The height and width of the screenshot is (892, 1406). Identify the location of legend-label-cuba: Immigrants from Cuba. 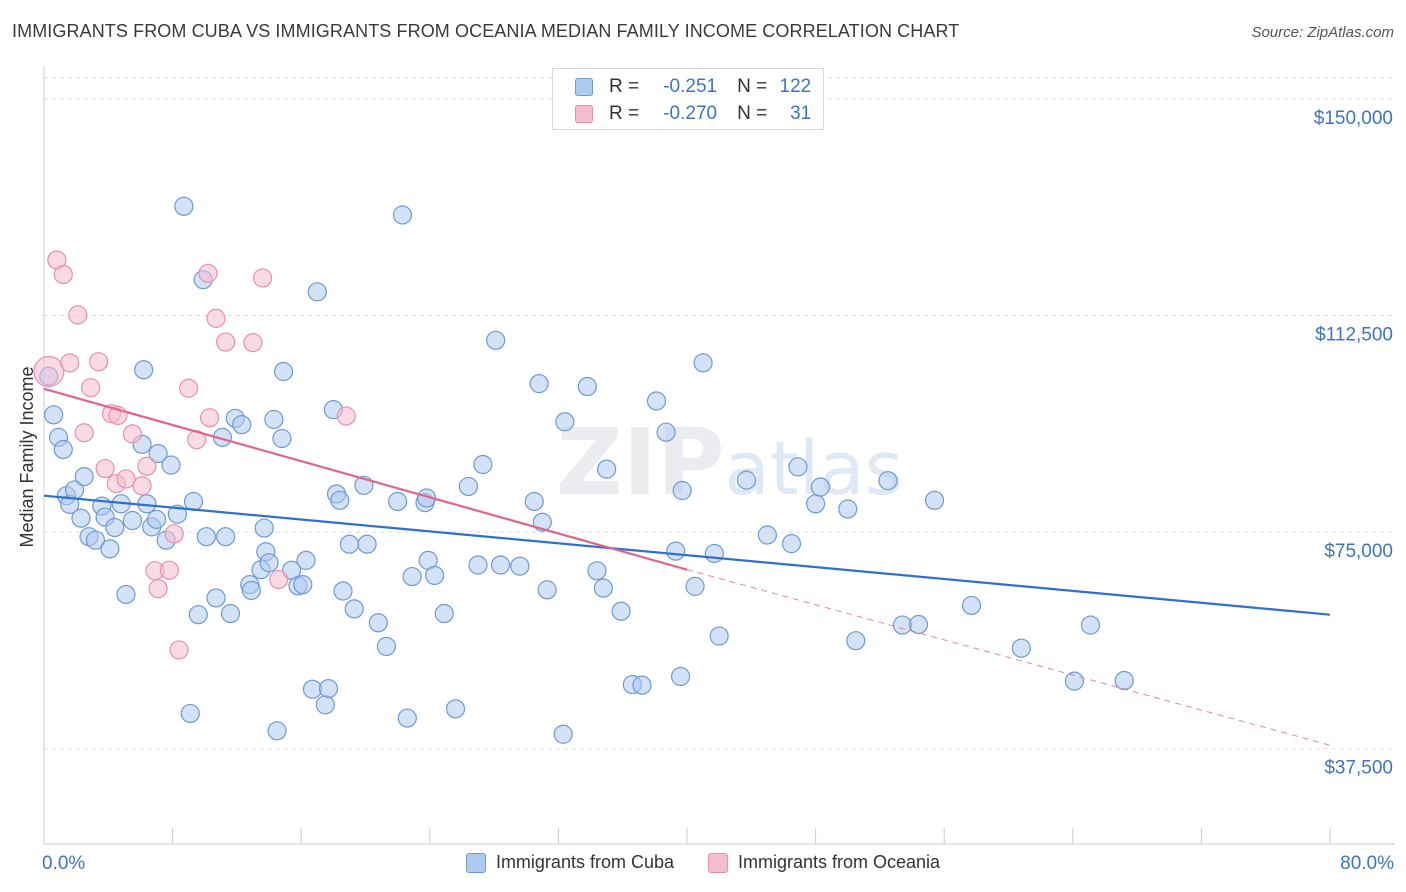
(584, 862).